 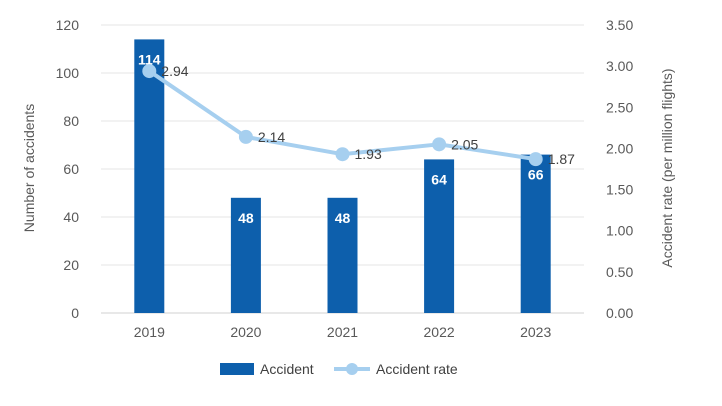 I want to click on x-axis-ticks: 2019 2020 2021 2022 2023, so click(x=343, y=332).